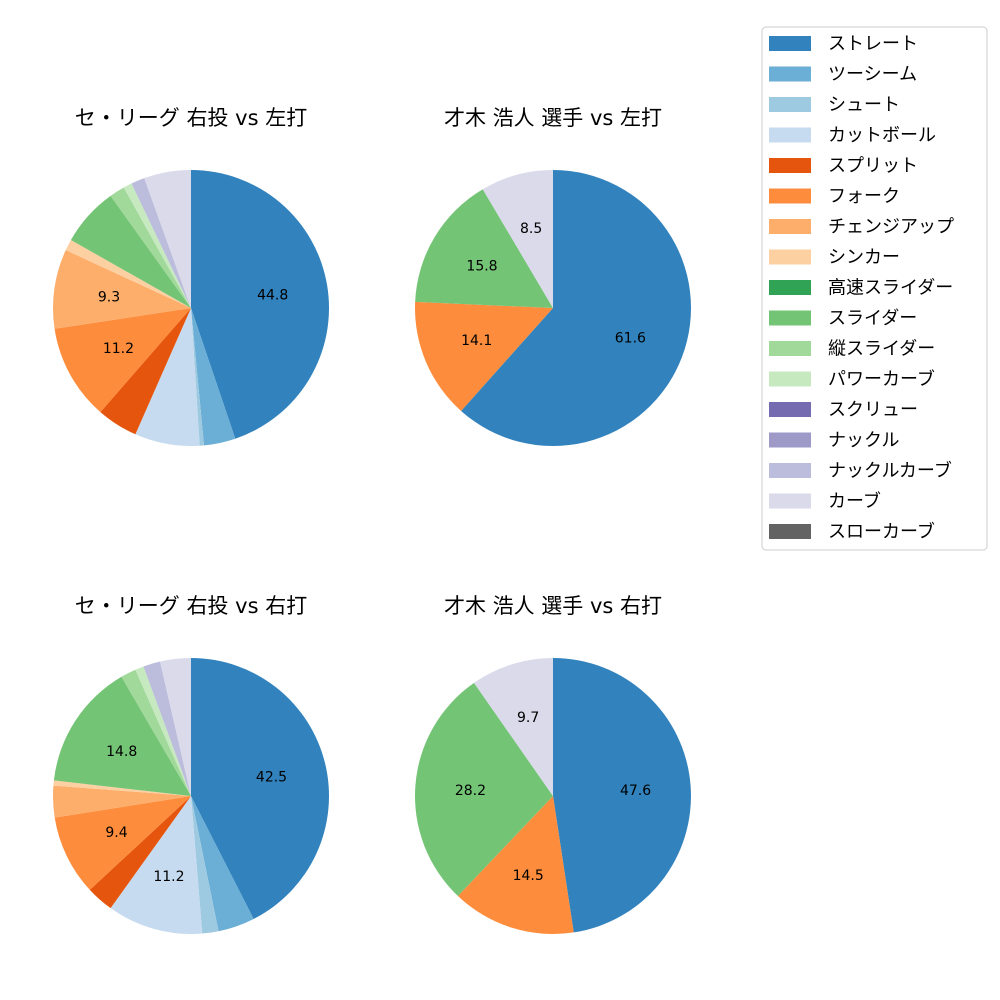 The image size is (1000, 1000). I want to click on slice-value-label: 44.8, so click(272, 296).